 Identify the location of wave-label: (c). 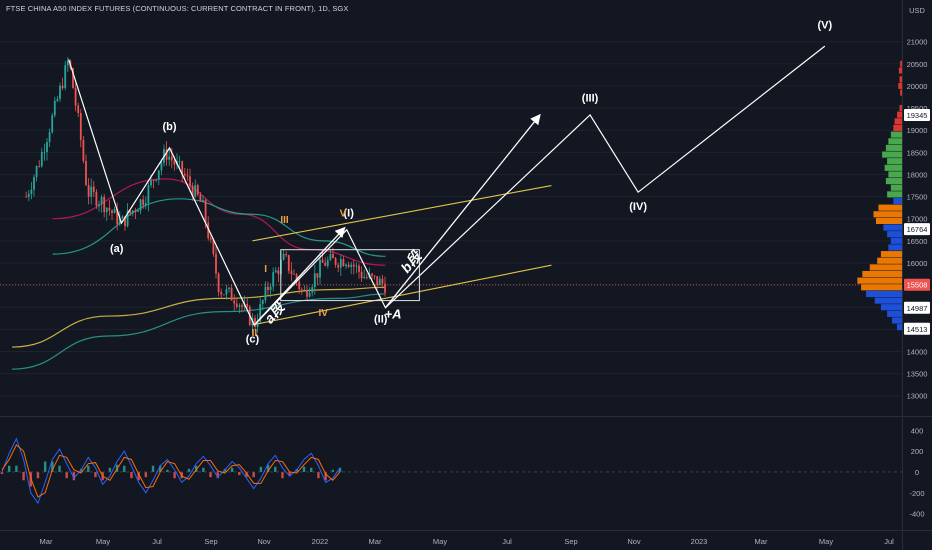
(253, 340).